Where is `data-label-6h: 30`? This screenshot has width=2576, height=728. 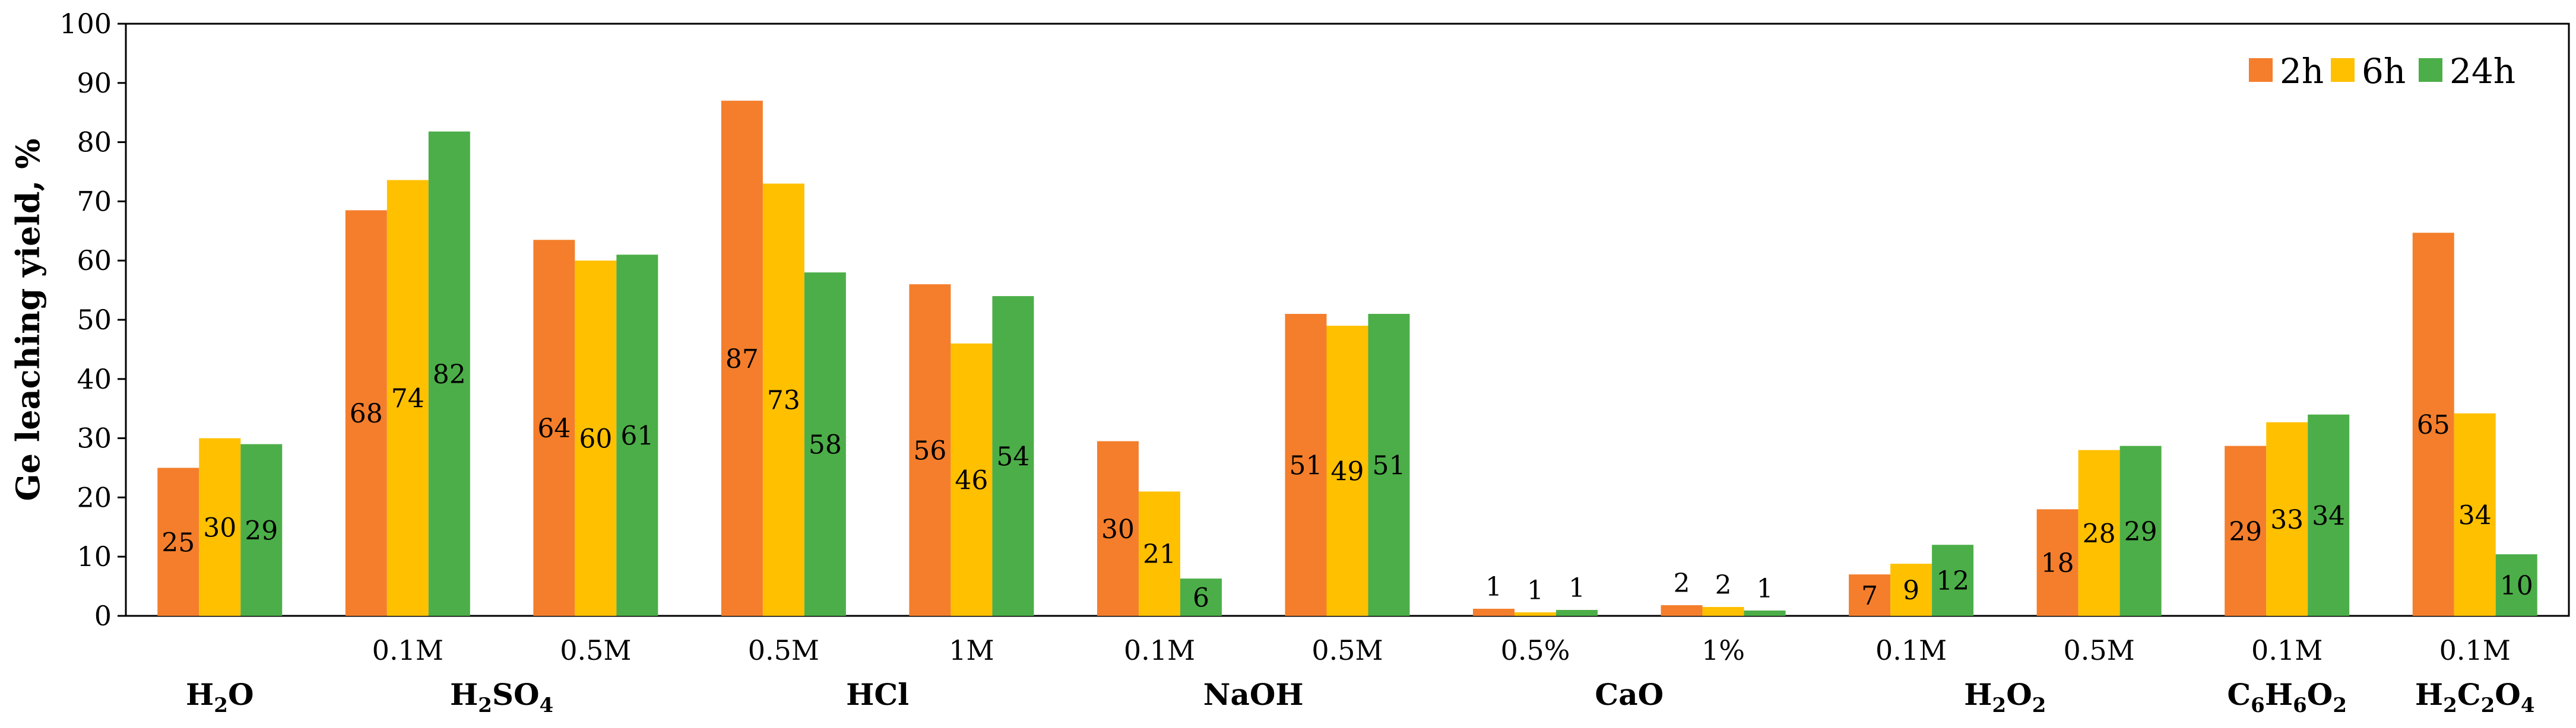 data-label-6h: 30 is located at coordinates (220, 528).